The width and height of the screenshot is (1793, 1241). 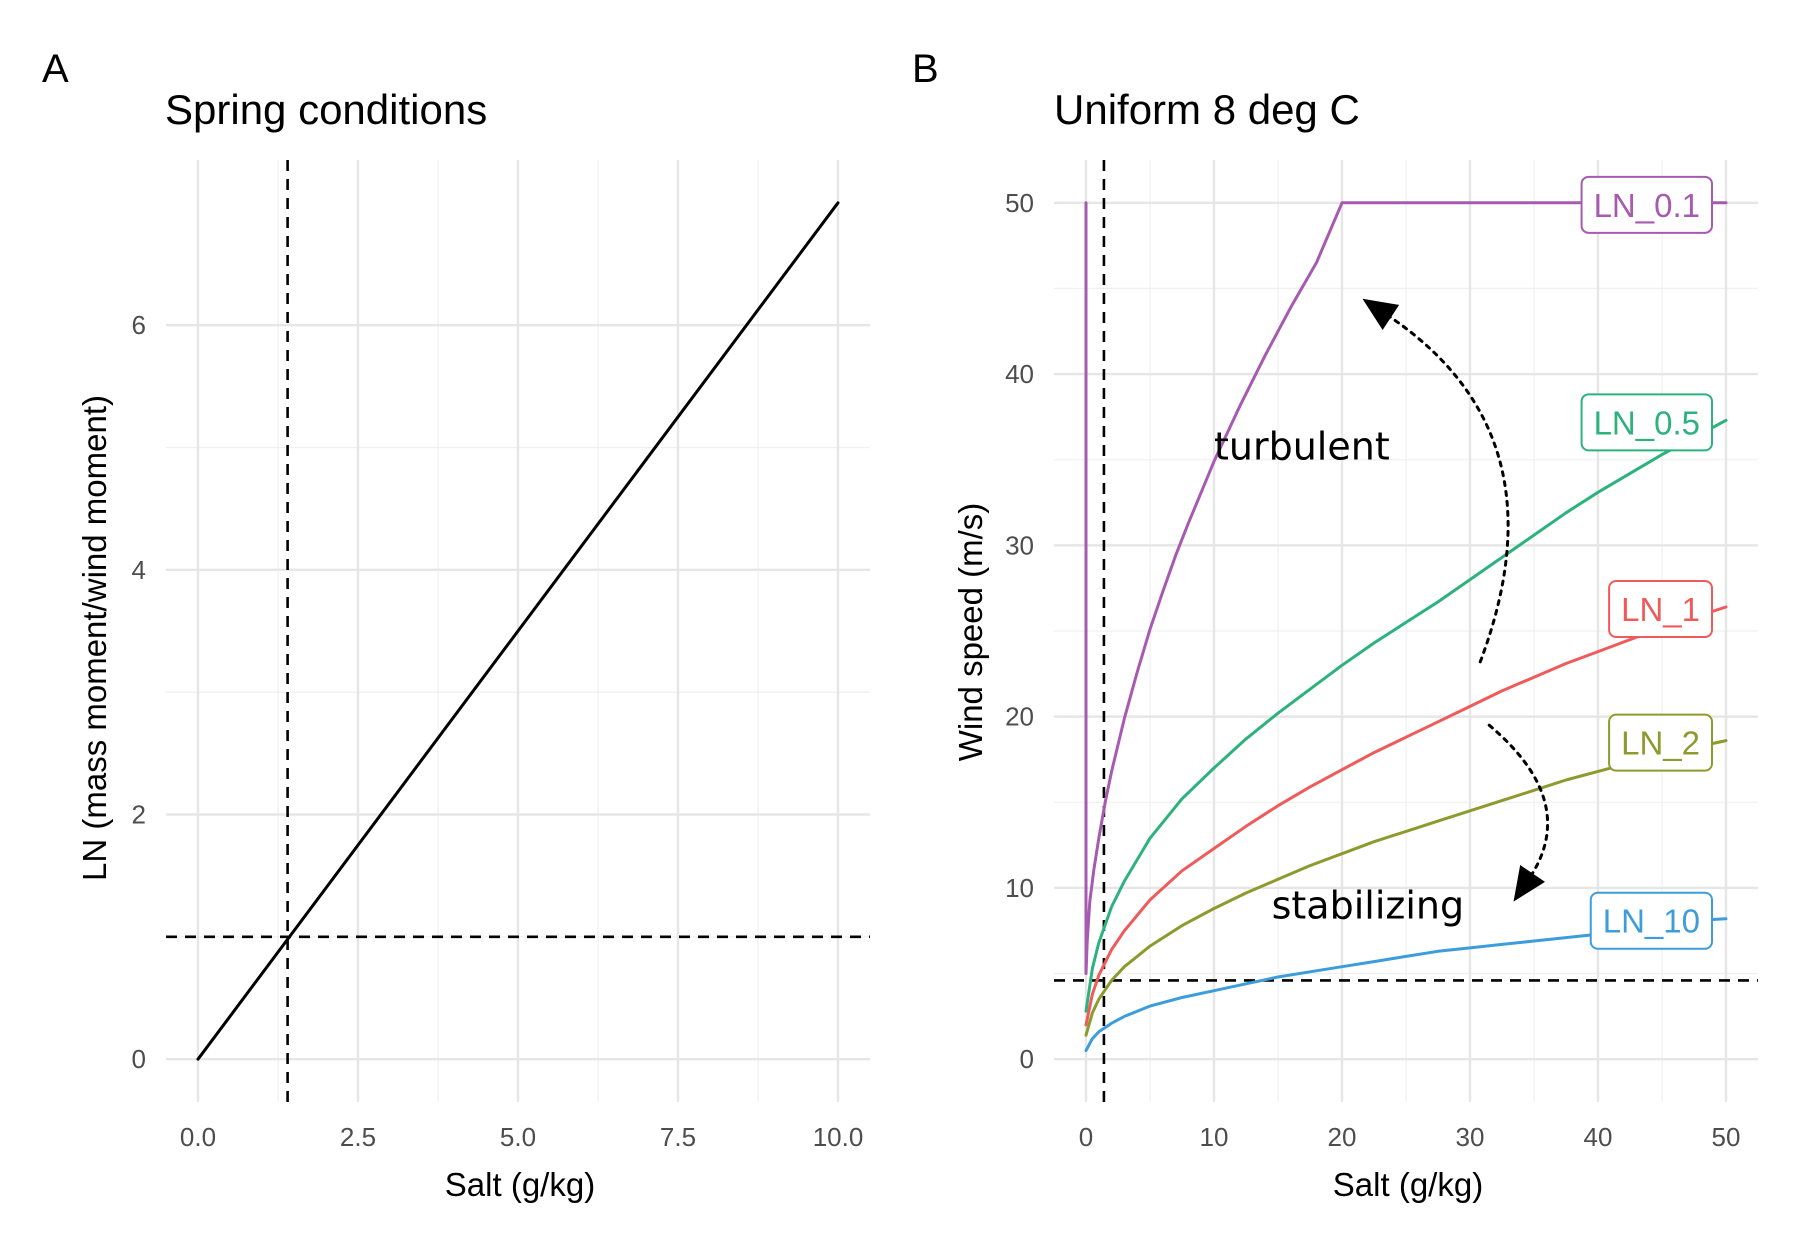 I want to click on panel-b-y-tick-label: 20, so click(x=1019, y=717).